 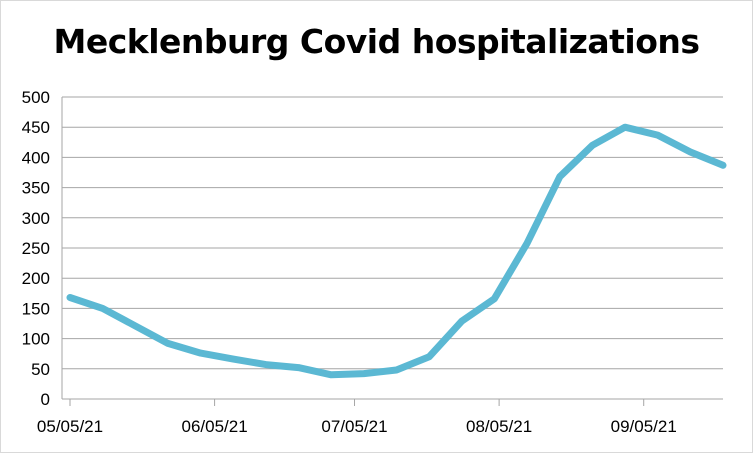 I want to click on x-tick-label: 08/05/21, so click(x=499, y=426).